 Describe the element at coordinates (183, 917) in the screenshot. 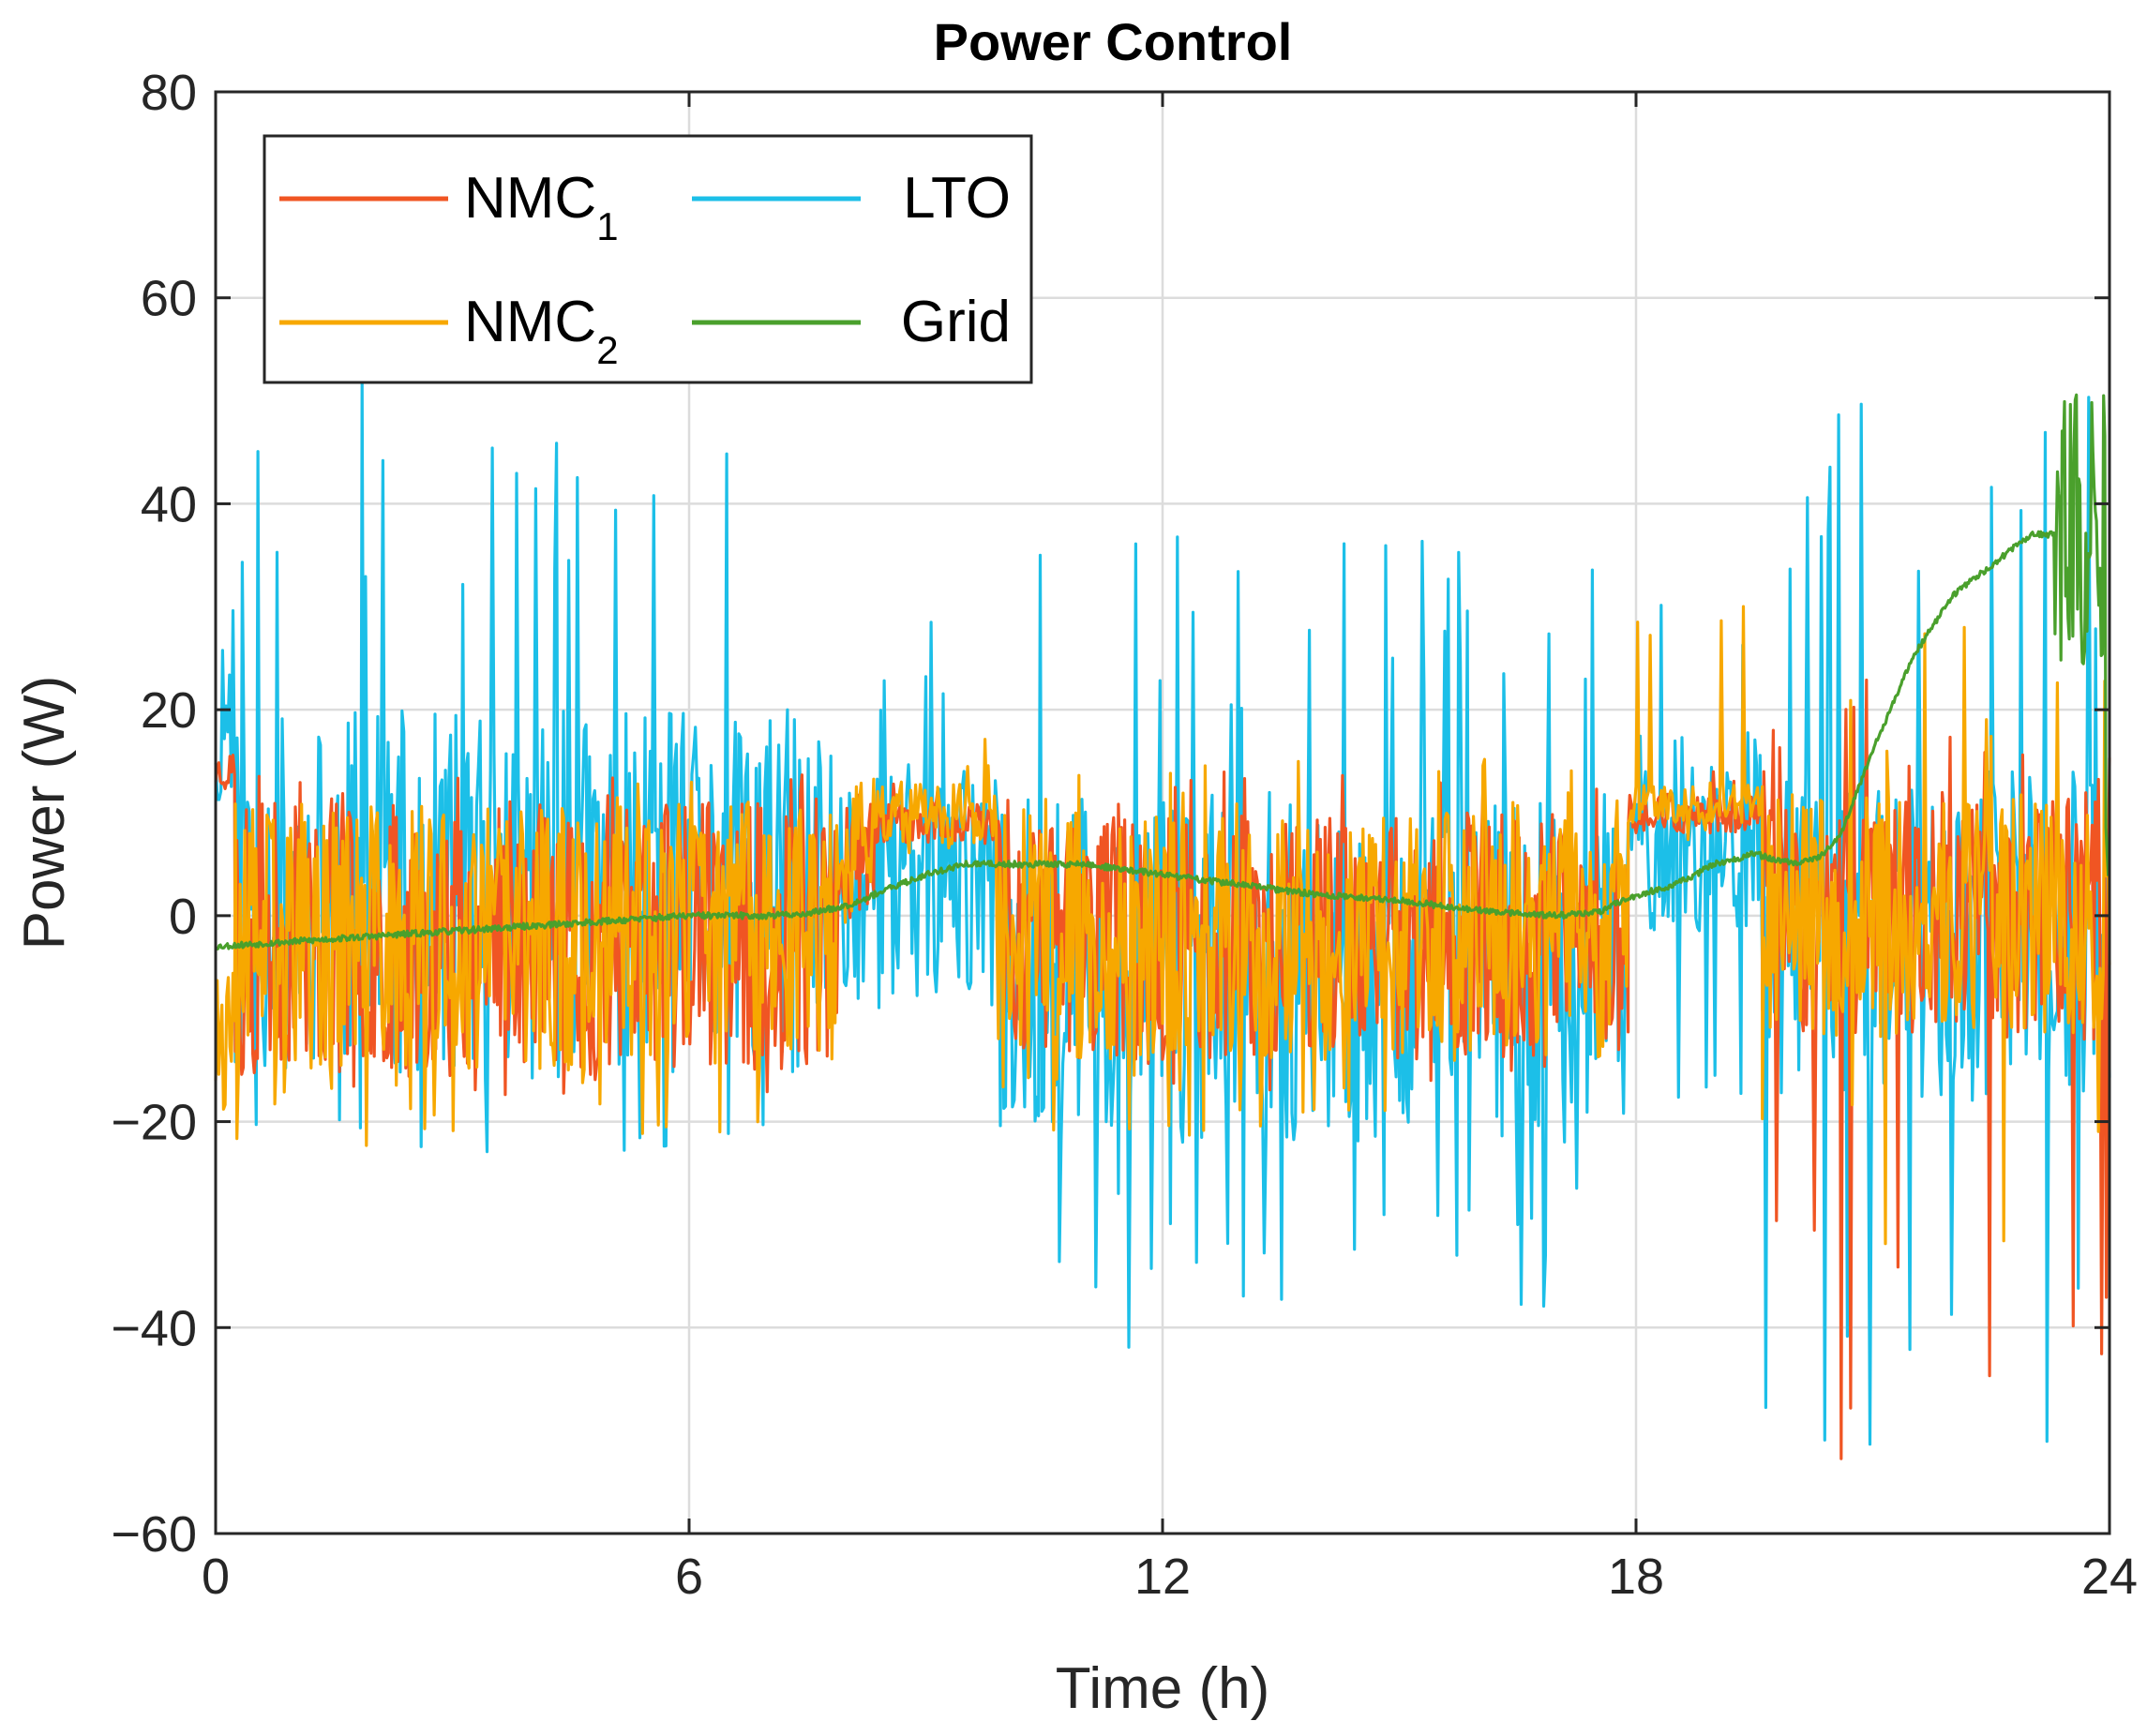

I see `y-tick-label: 0` at that location.